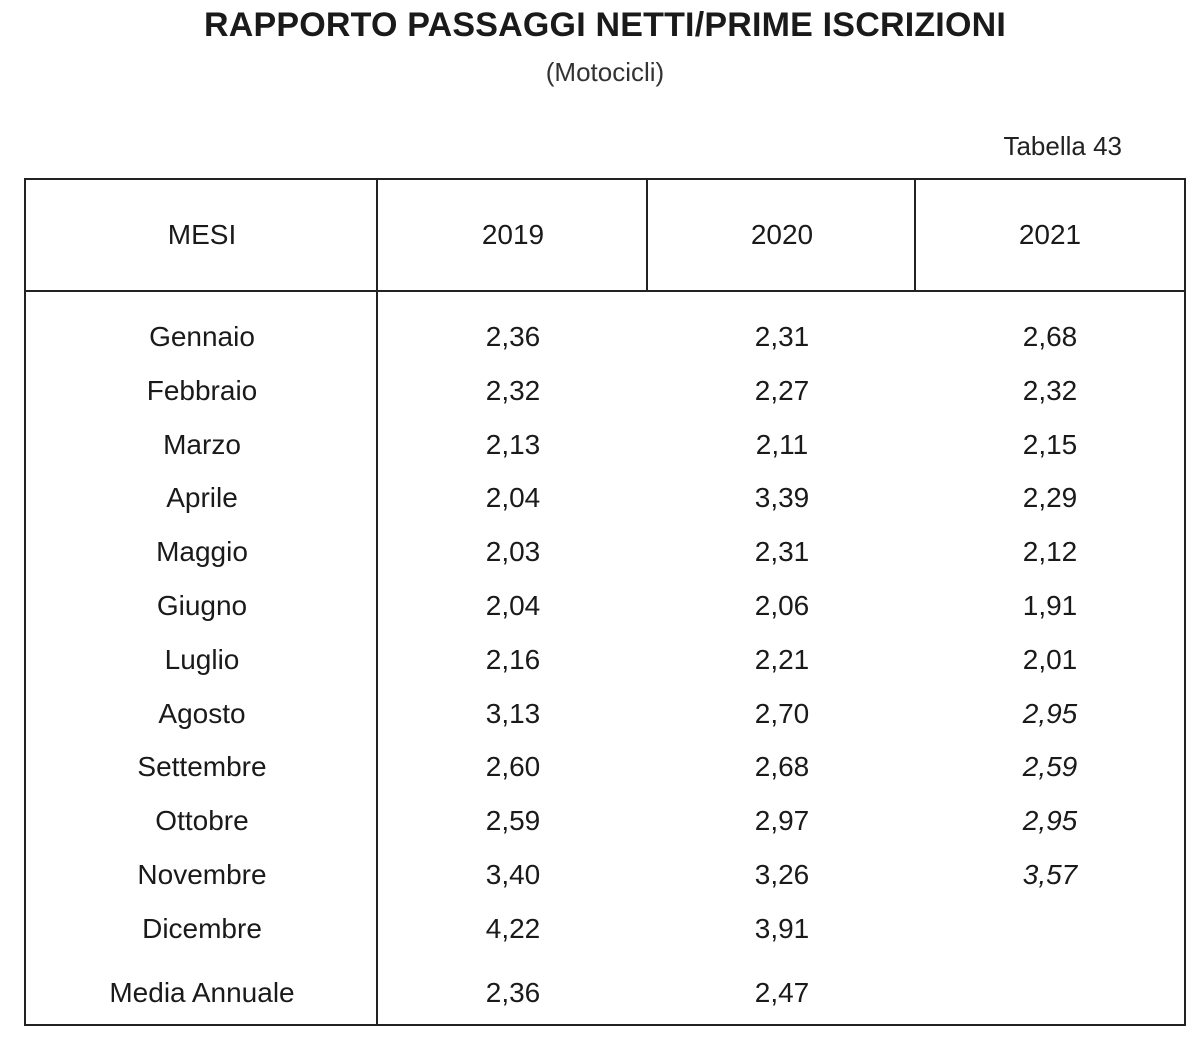 The width and height of the screenshot is (1200, 1042). Describe the element at coordinates (605, 552) in the screenshot. I see `table-row: Maggio 2,03 2,31 2,12` at that location.